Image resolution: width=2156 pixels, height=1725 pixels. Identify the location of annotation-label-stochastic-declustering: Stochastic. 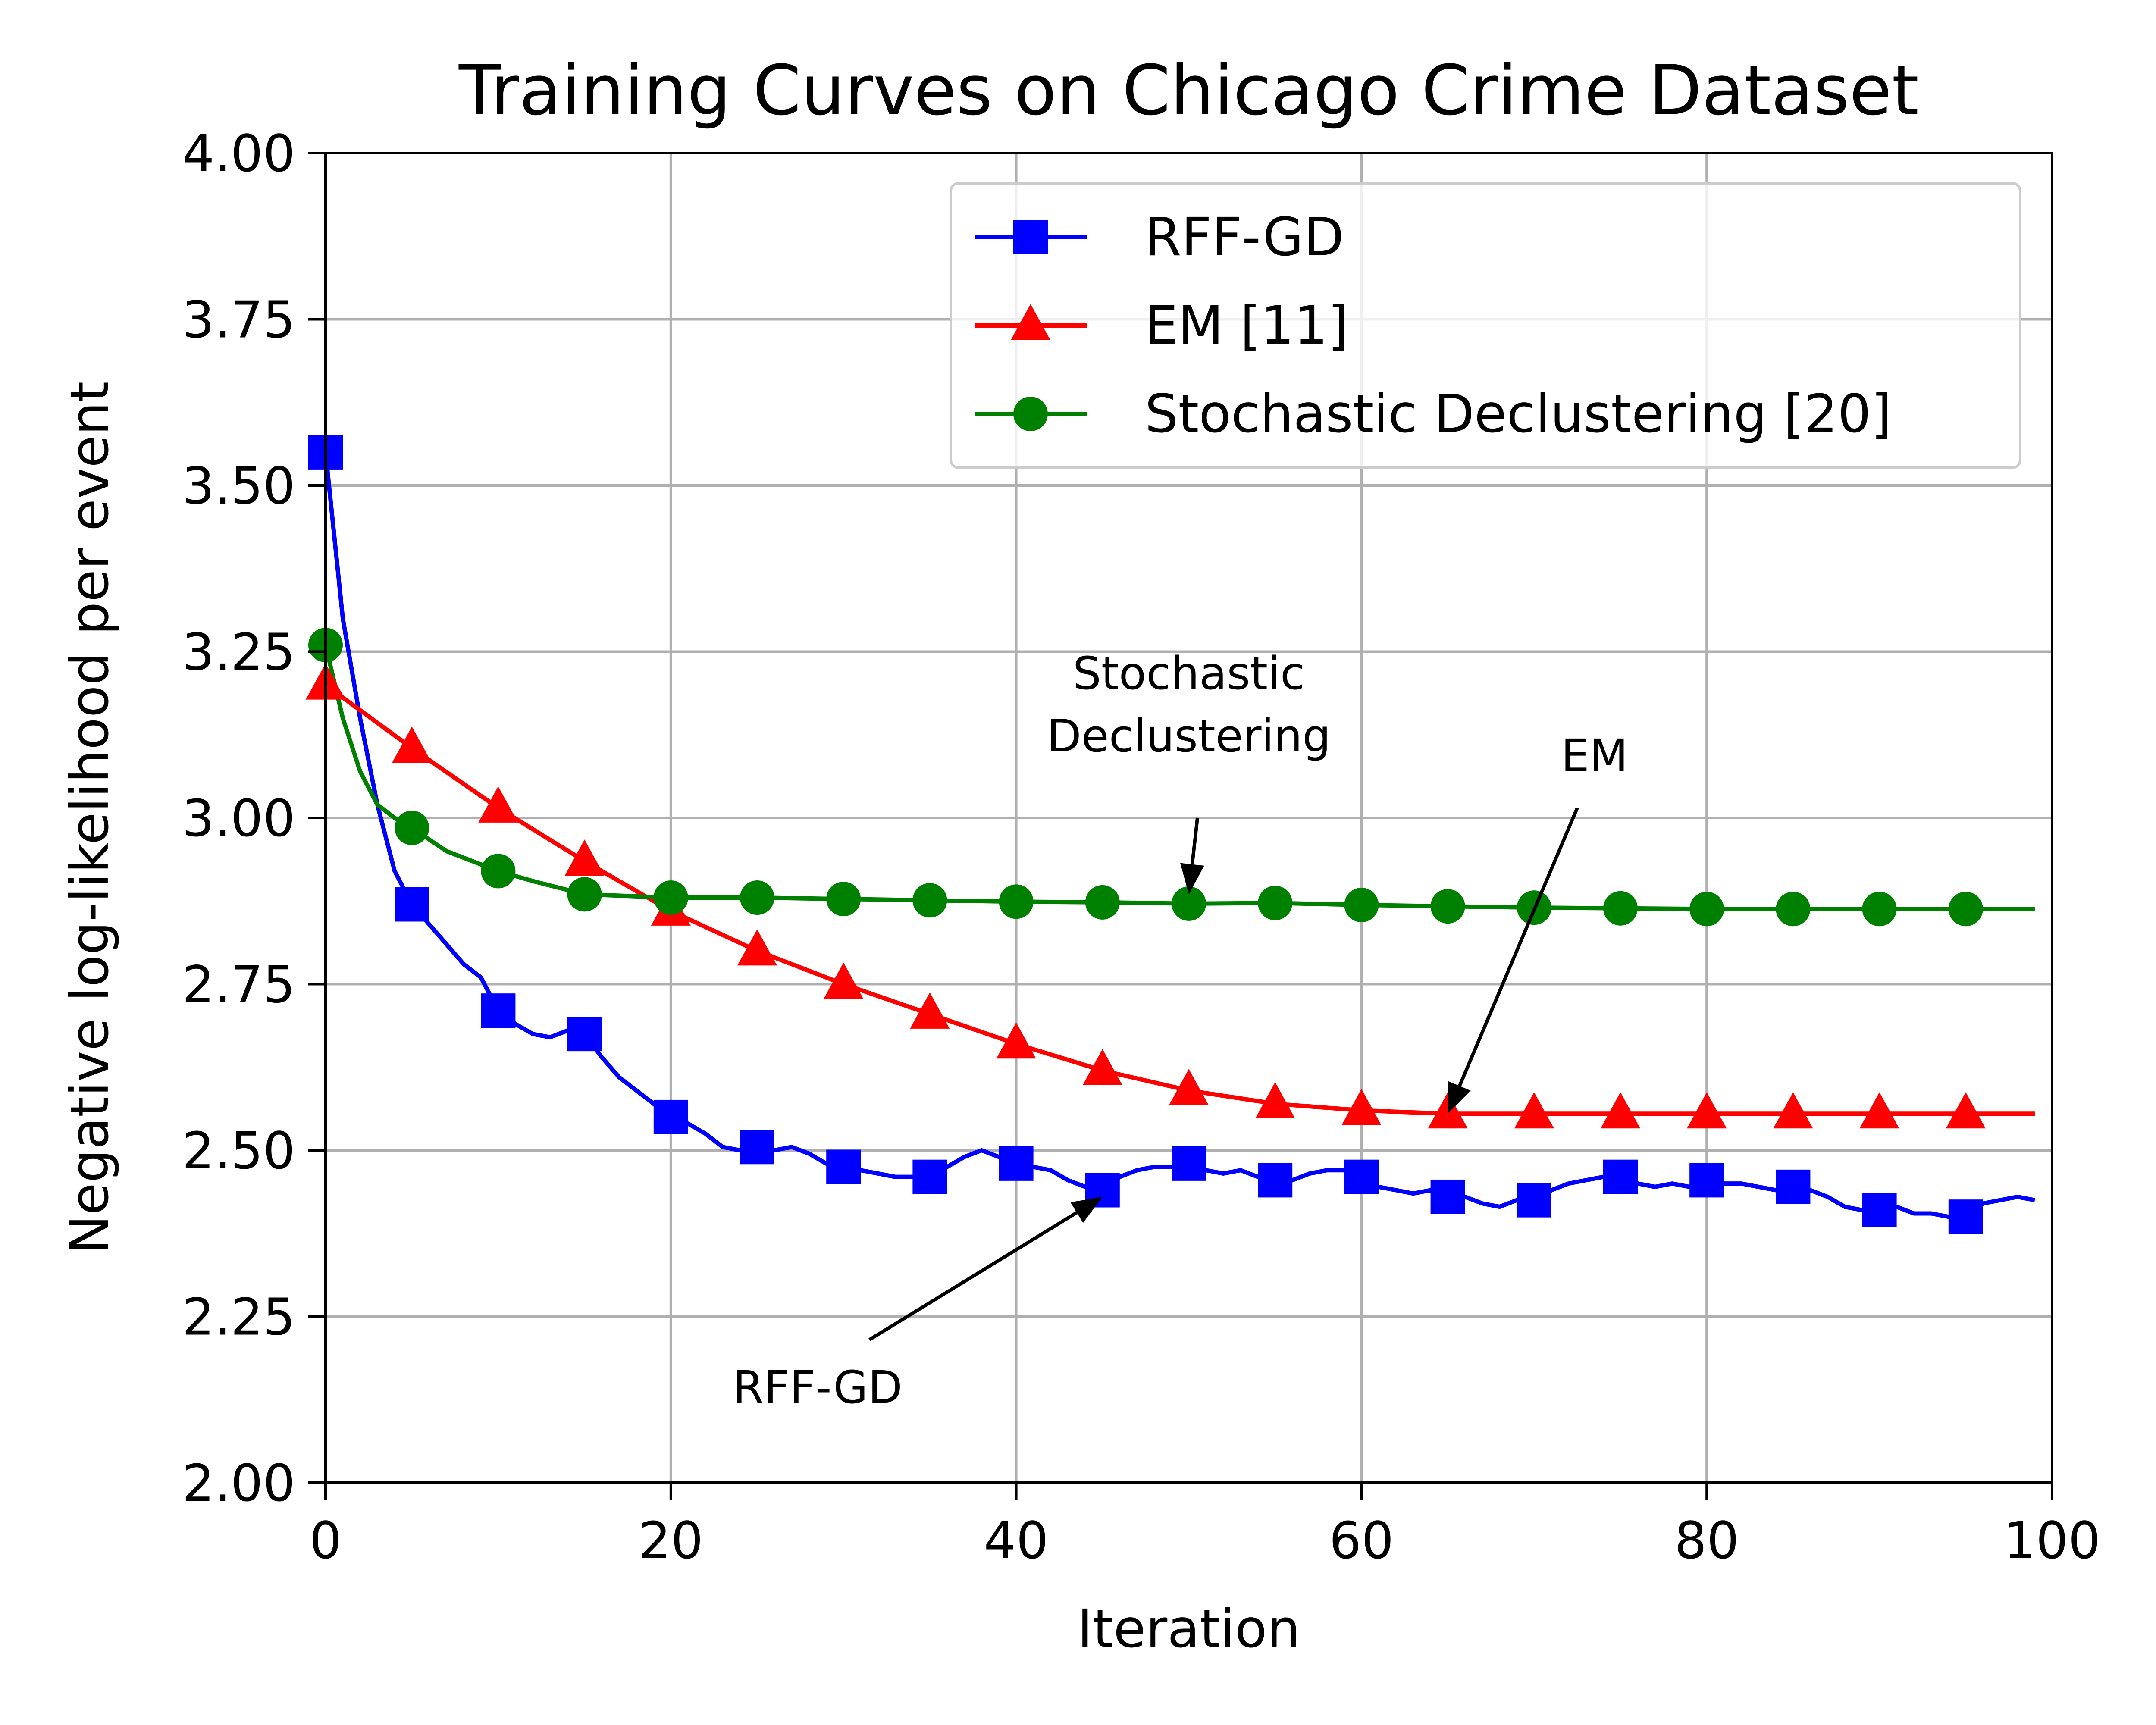
(1189, 673).